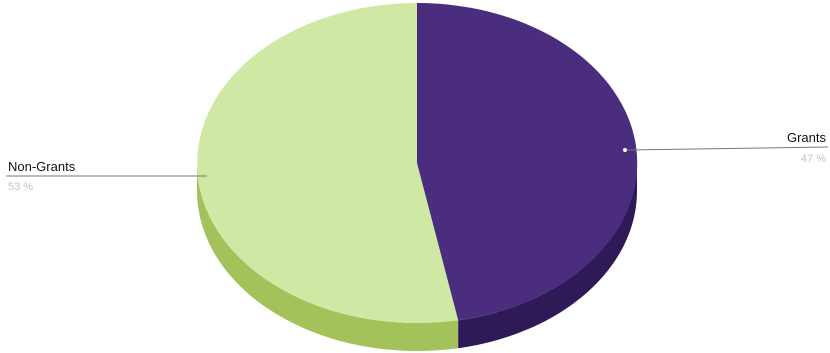 This screenshot has height=353, width=830. What do you see at coordinates (813, 159) in the screenshot?
I see `slice-value-grants: 47 %` at bounding box center [813, 159].